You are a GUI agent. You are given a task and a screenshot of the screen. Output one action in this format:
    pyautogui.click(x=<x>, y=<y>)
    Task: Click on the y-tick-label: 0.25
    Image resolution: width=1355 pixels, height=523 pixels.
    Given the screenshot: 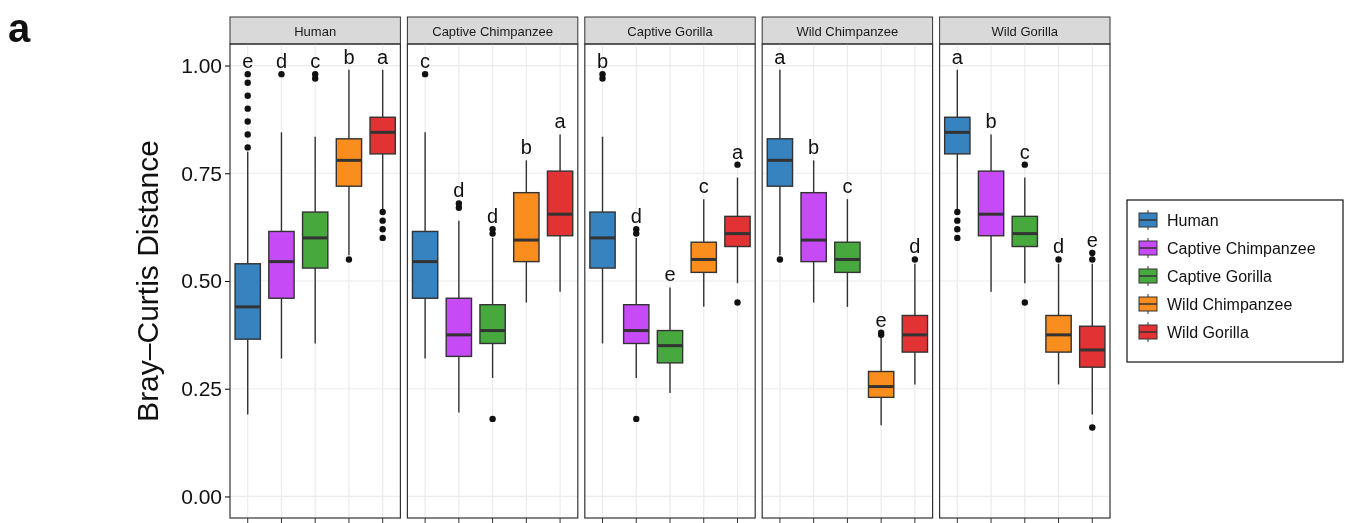 What is the action you would take?
    pyautogui.click(x=201, y=388)
    